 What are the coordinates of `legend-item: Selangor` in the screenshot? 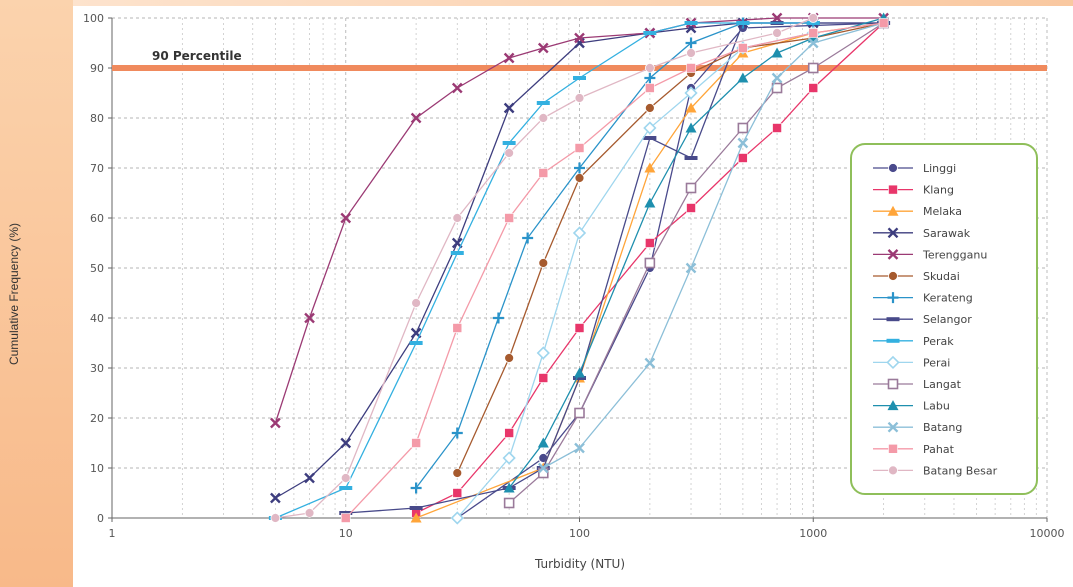 It's located at (922, 319).